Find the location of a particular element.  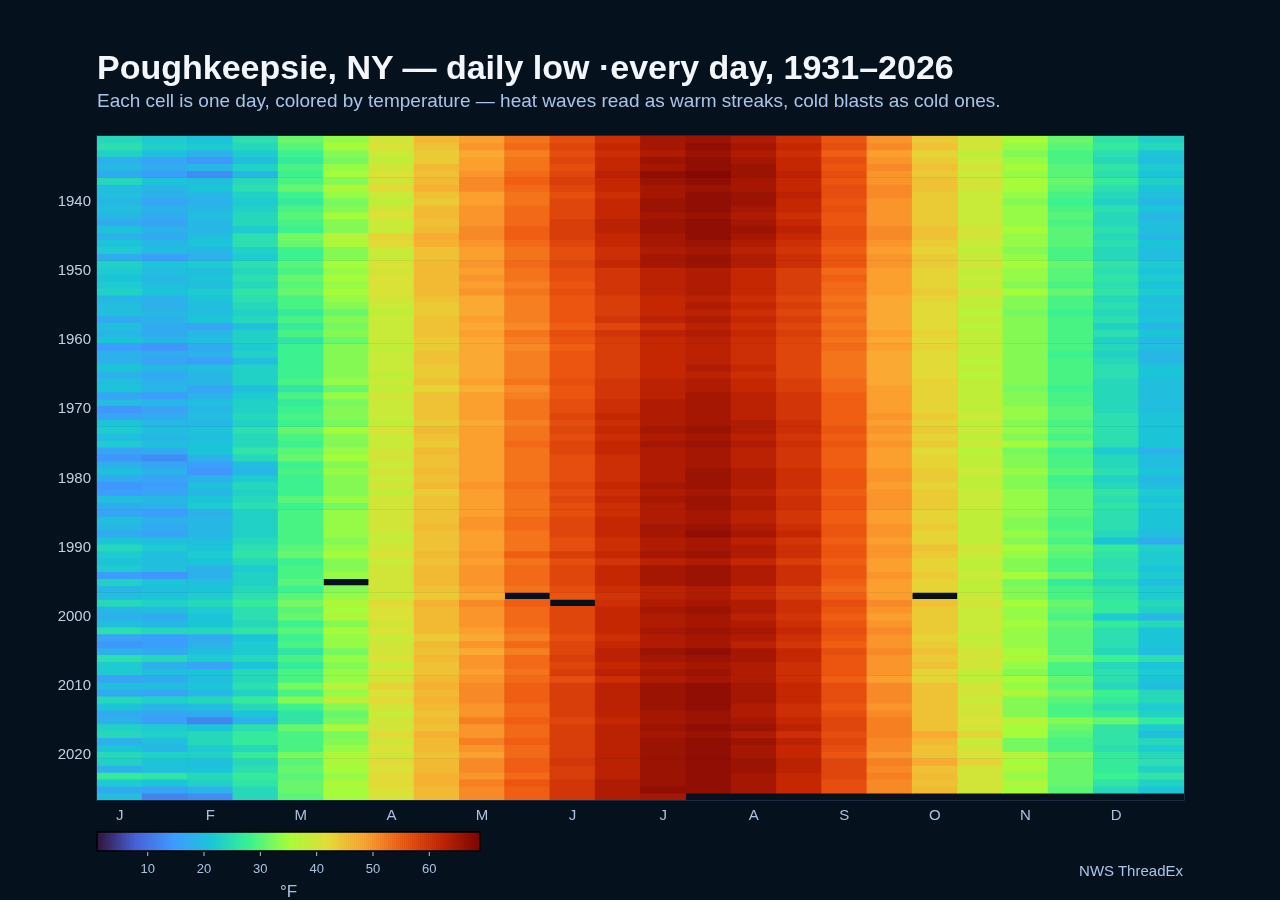

color-bar-label: 10 is located at coordinates (147, 868).